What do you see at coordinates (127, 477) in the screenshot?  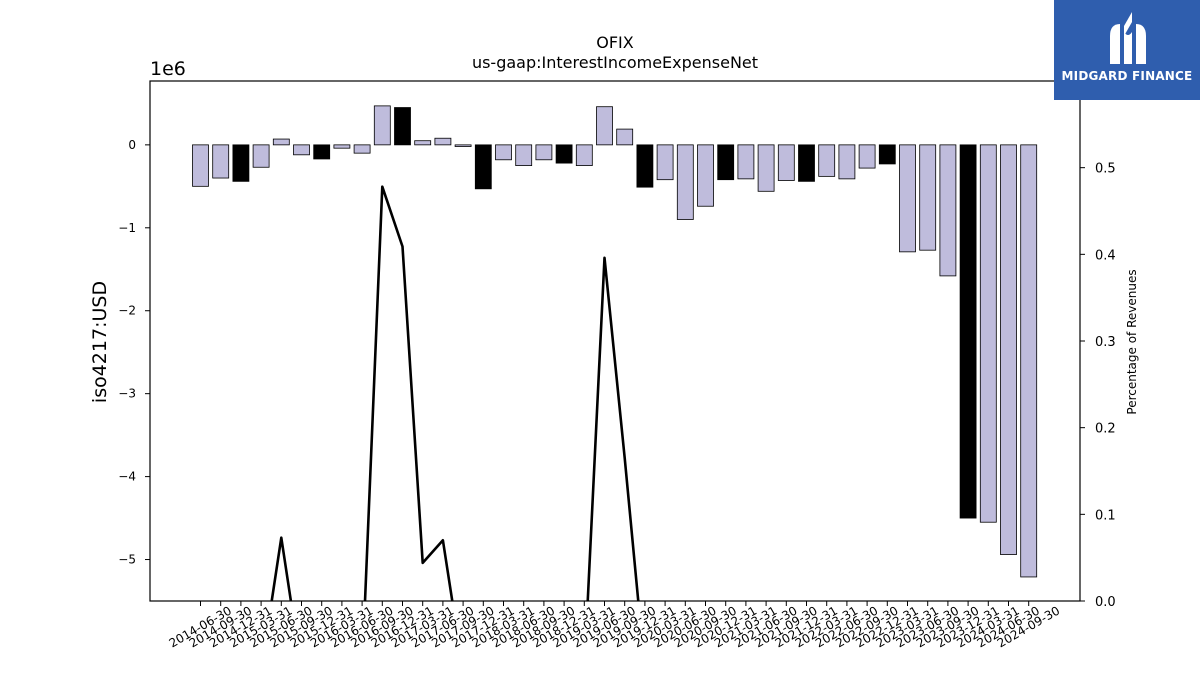 I see `y-tick-label: −4` at bounding box center [127, 477].